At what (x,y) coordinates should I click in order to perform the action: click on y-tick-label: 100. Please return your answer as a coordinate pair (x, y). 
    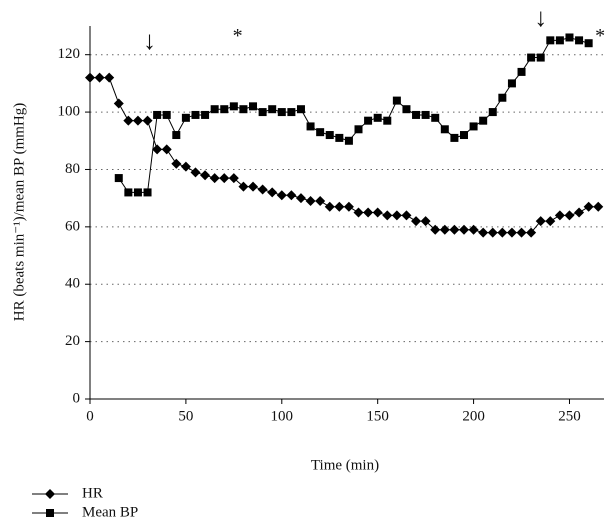
    Looking at the image, I should click on (69, 112).